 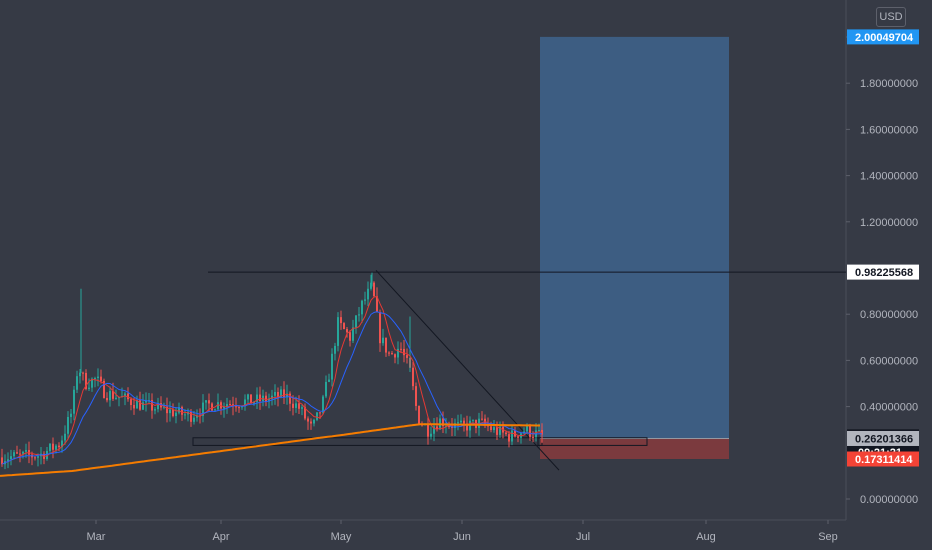 What do you see at coordinates (891, 17) in the screenshot?
I see `currency-label: USD` at bounding box center [891, 17].